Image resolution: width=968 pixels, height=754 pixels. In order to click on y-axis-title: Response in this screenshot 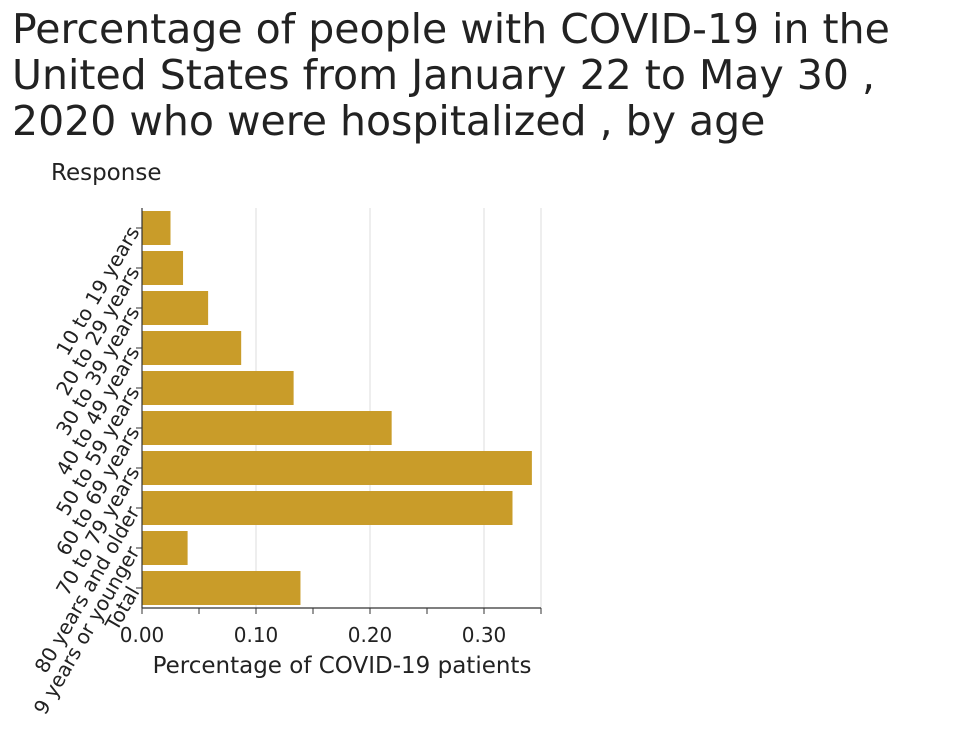, I will do `click(106, 173)`.